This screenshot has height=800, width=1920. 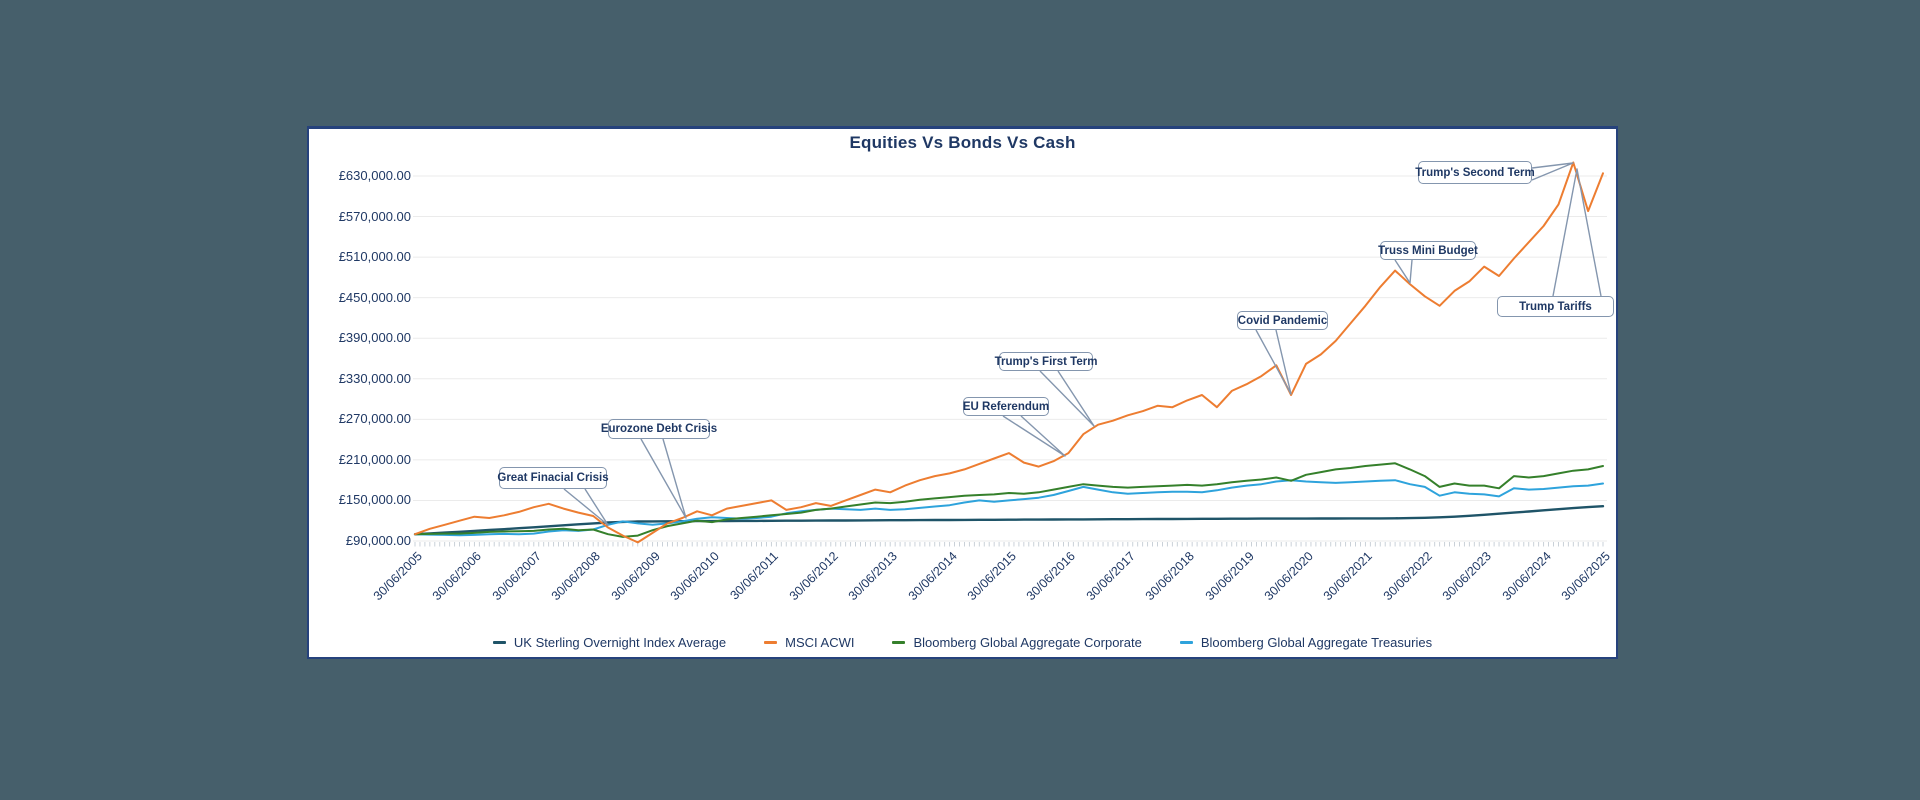 What do you see at coordinates (374, 338) in the screenshot?
I see `y-axis-label: £390,000.00` at bounding box center [374, 338].